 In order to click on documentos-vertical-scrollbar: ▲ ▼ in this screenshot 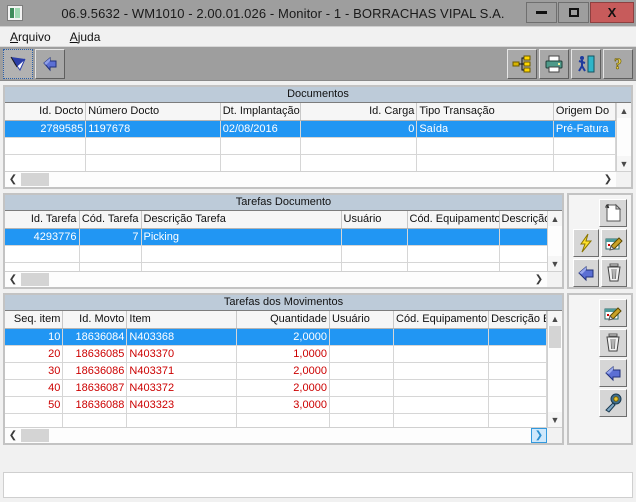, I will do `click(623, 137)`.